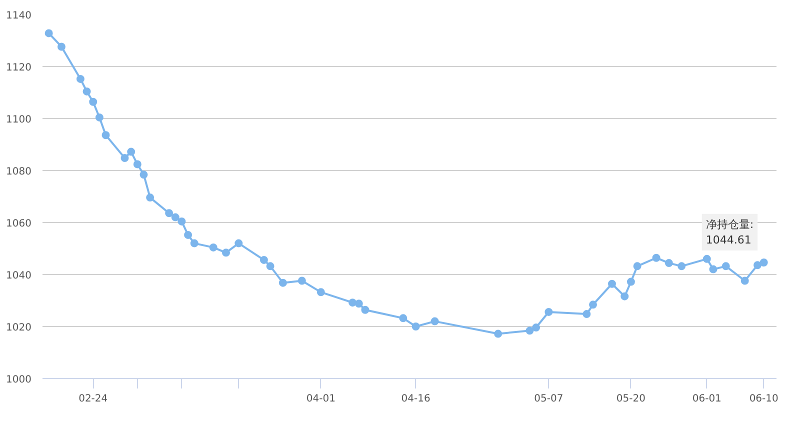  Describe the element at coordinates (549, 399) in the screenshot. I see `x-tick-label: 05-07` at that location.